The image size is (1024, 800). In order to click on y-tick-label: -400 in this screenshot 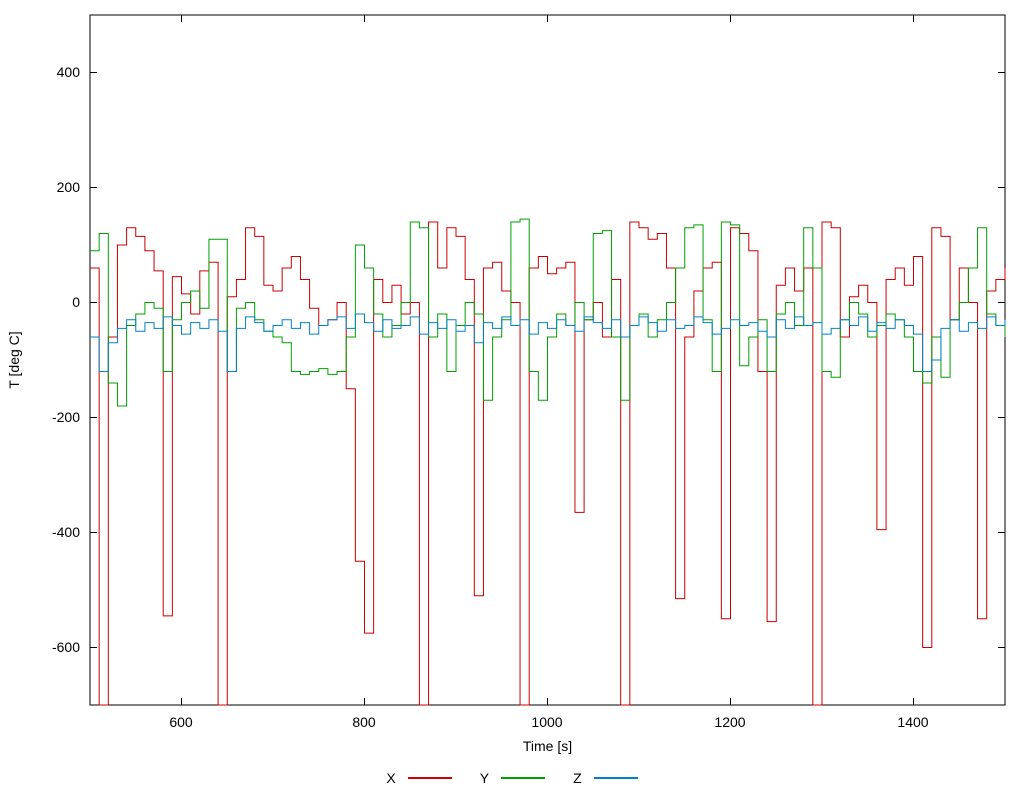, I will do `click(65, 532)`.